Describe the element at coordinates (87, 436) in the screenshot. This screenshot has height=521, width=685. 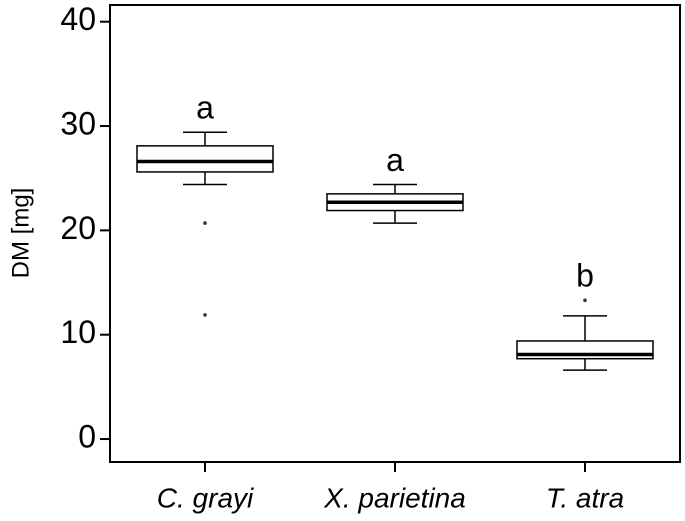
I see `y-tick-label: 0` at that location.